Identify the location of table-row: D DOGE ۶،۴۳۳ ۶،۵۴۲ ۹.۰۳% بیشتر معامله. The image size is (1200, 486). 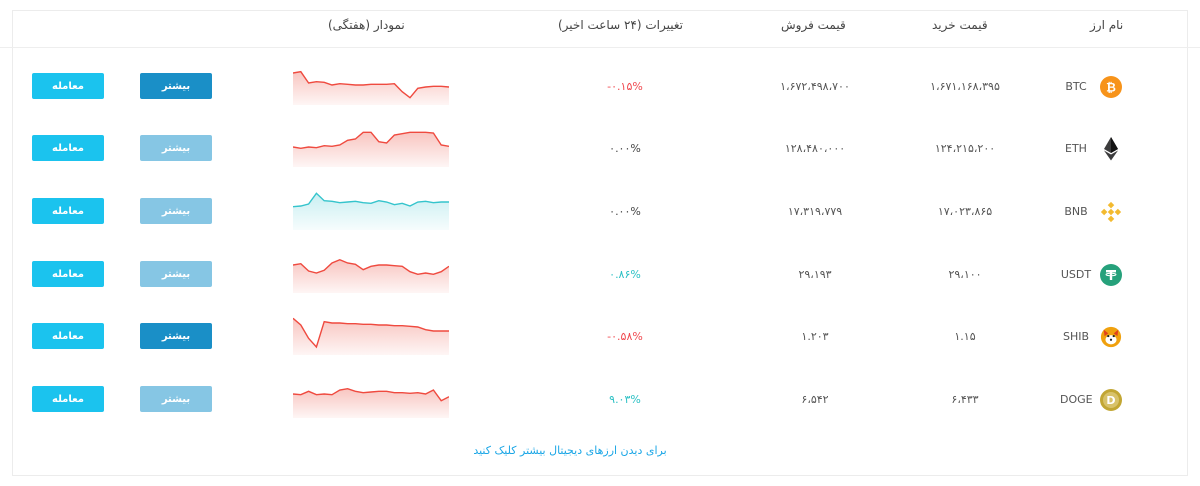
(600, 400).